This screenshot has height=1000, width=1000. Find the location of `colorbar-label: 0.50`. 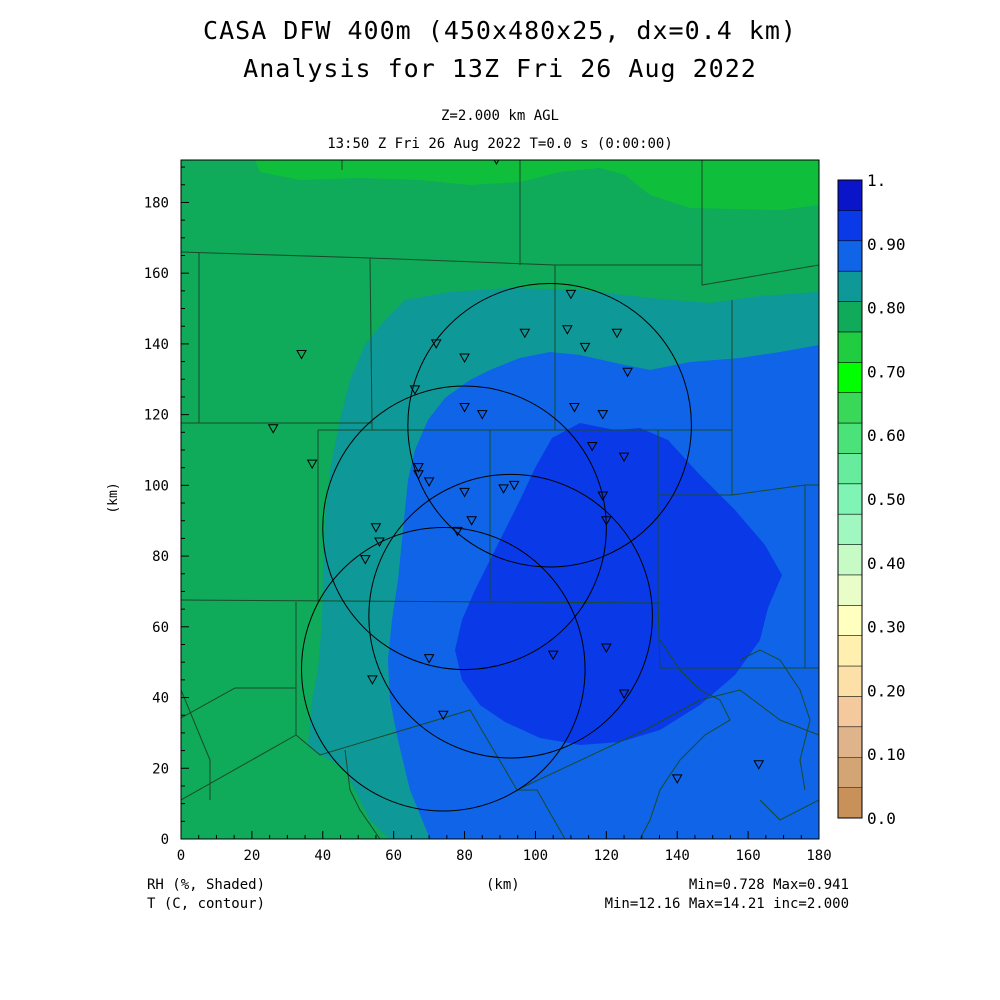

colorbar-label: 0.50 is located at coordinates (886, 499).